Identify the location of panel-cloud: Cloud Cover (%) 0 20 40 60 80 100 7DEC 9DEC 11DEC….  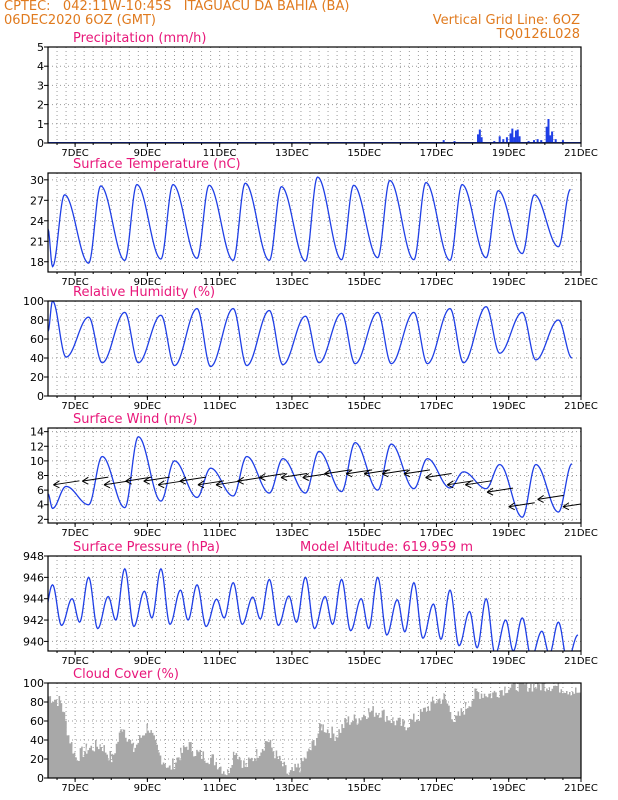
(310, 730).